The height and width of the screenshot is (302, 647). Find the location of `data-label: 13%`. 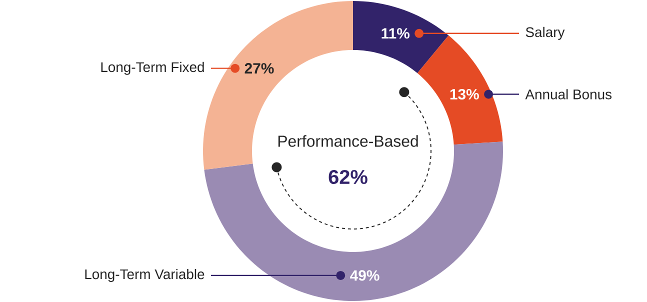

data-label: 13% is located at coordinates (464, 94).